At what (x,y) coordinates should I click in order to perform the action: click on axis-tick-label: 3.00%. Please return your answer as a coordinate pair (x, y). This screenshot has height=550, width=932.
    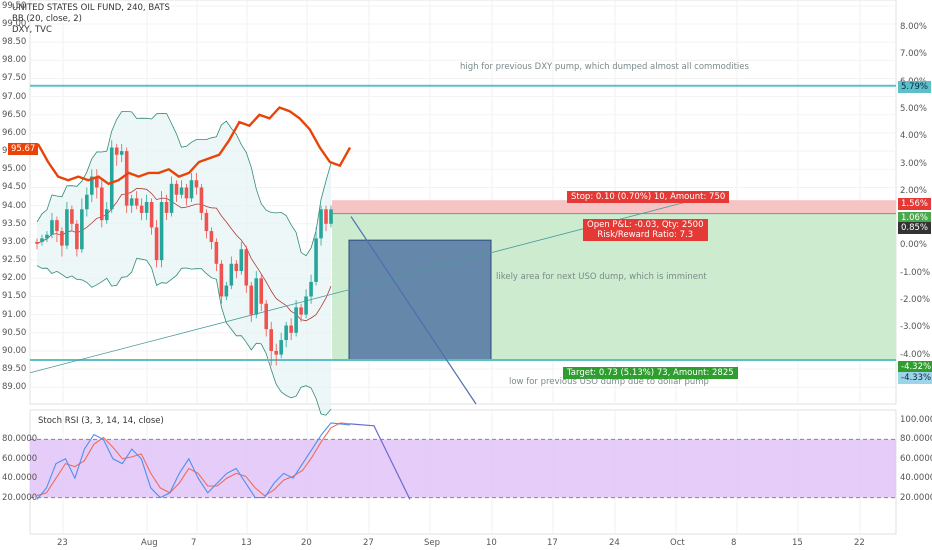
    Looking at the image, I should click on (914, 163).